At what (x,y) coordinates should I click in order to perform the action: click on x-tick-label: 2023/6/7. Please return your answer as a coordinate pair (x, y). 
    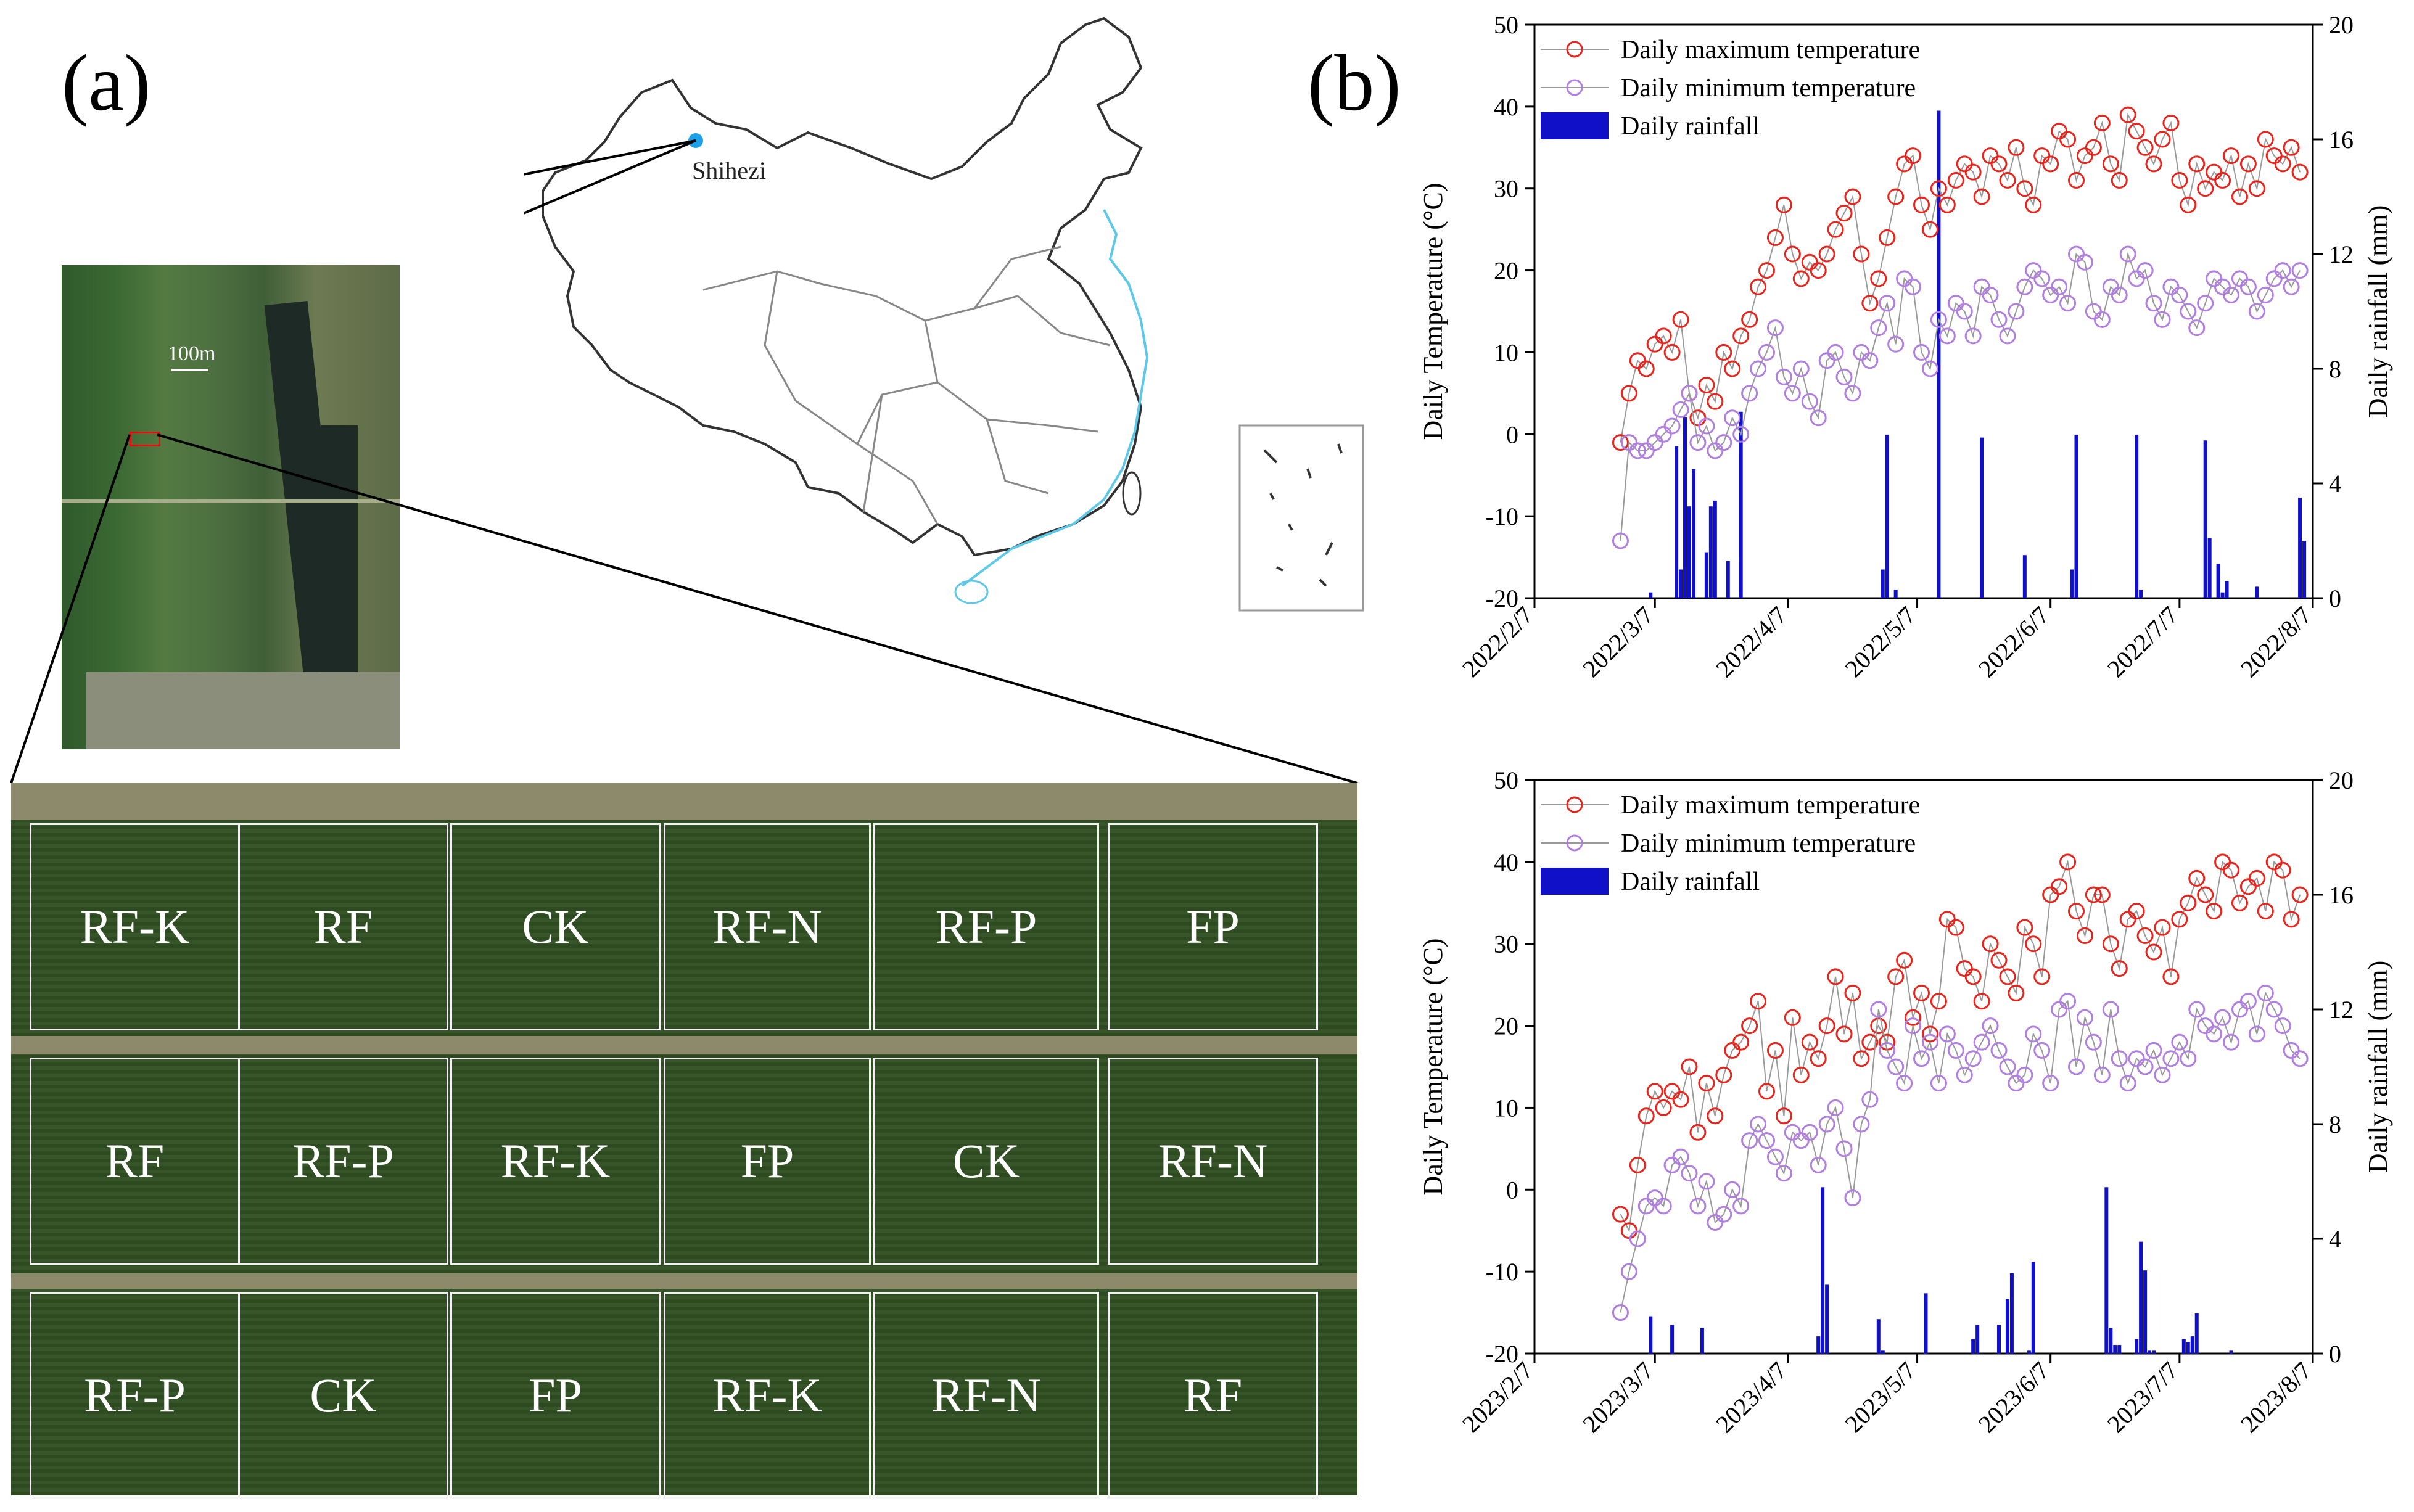
    Looking at the image, I should click on (2013, 1397).